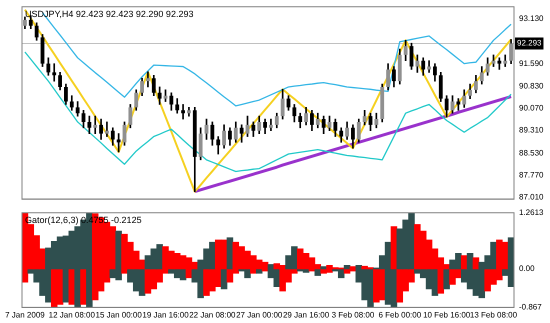 This screenshot has height=323, width=550. Describe the element at coordinates (494, 315) in the screenshot. I see `x-tick-label: 13 Feb 08:00` at that location.